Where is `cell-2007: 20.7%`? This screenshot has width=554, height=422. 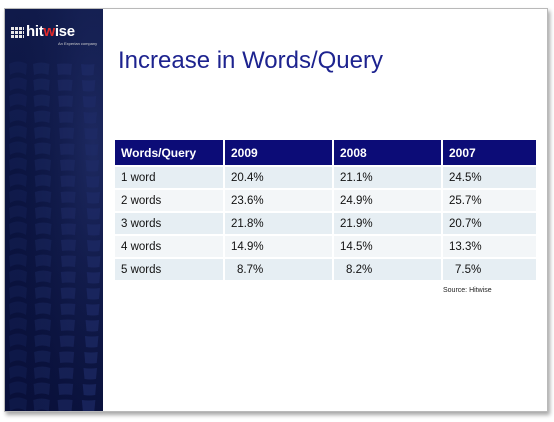
cell-2007: 20.7% is located at coordinates (489, 223).